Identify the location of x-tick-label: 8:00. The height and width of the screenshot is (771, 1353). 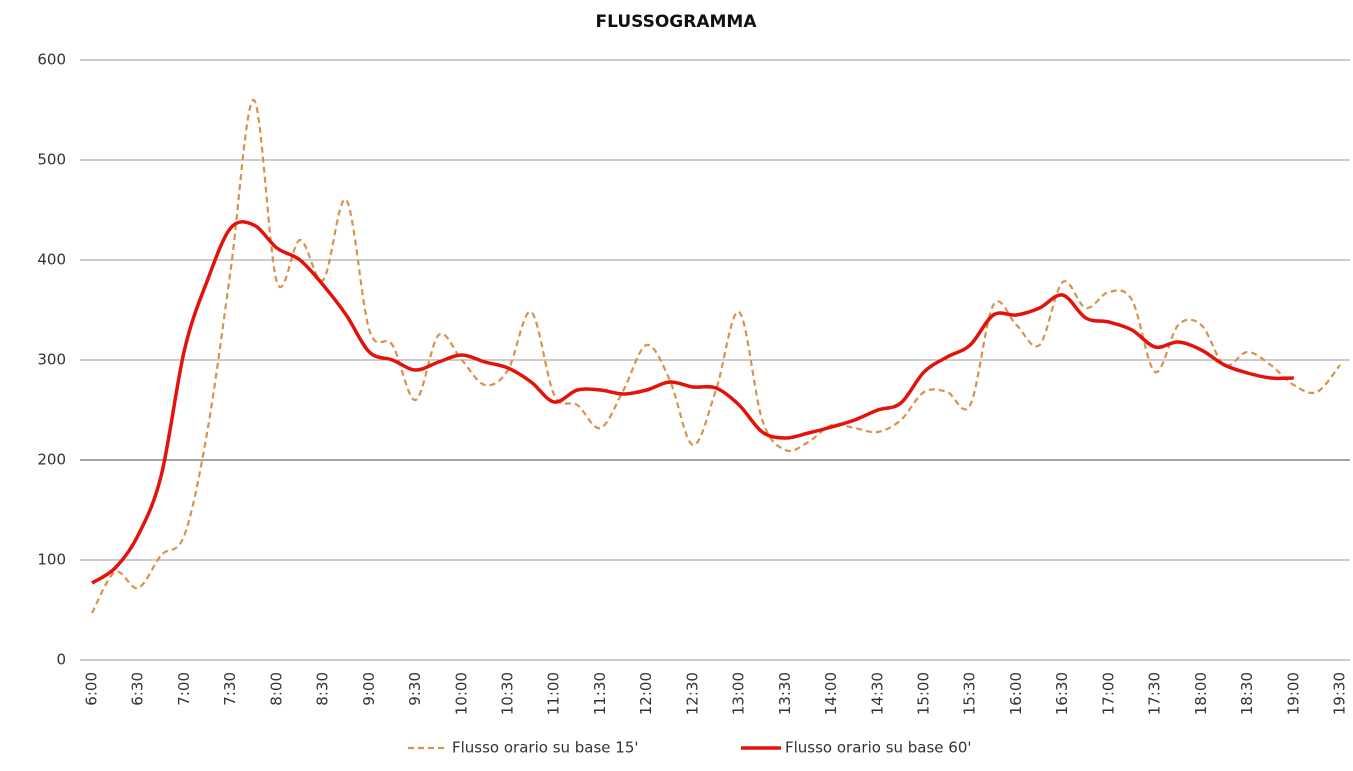
(276, 689).